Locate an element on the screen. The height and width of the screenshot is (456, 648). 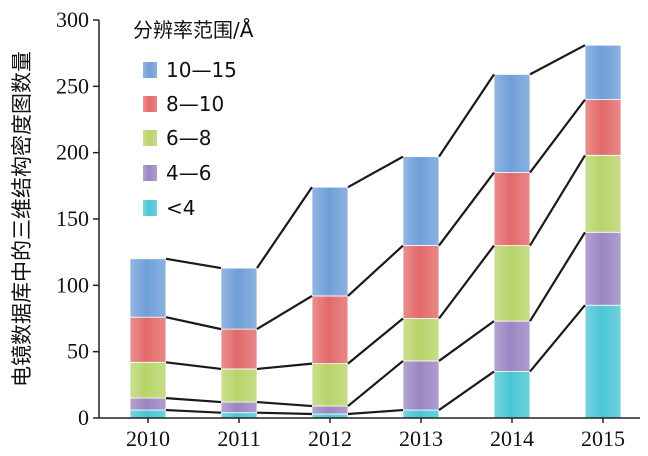
y-tick-label: 100 is located at coordinates (72, 284).